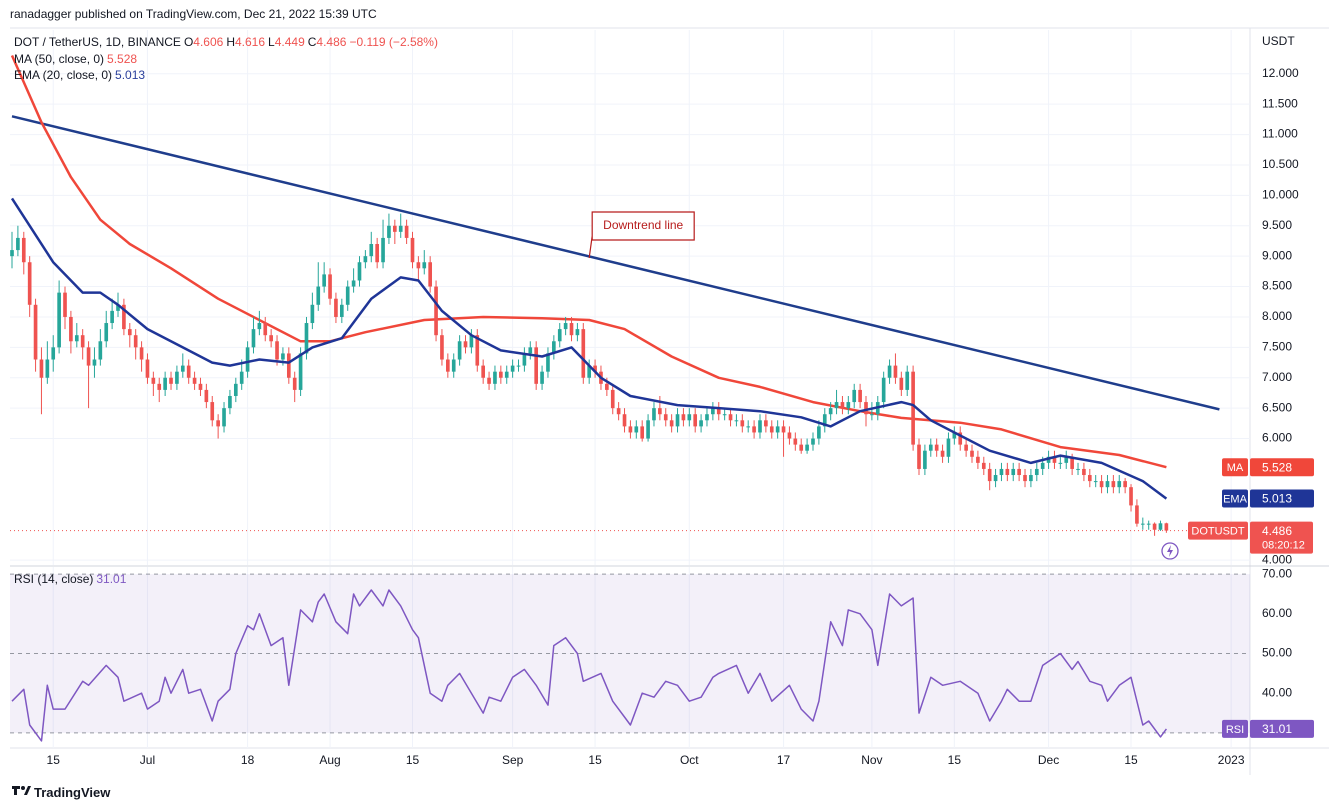  I want to click on tag-value: 31.01, so click(1277, 729).